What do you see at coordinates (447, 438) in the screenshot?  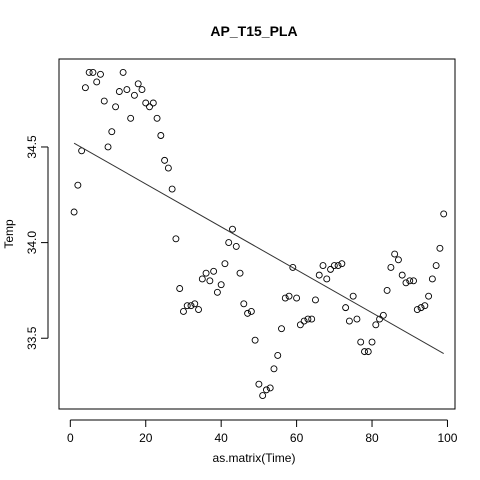 I see `x-tick-label: 100` at bounding box center [447, 438].